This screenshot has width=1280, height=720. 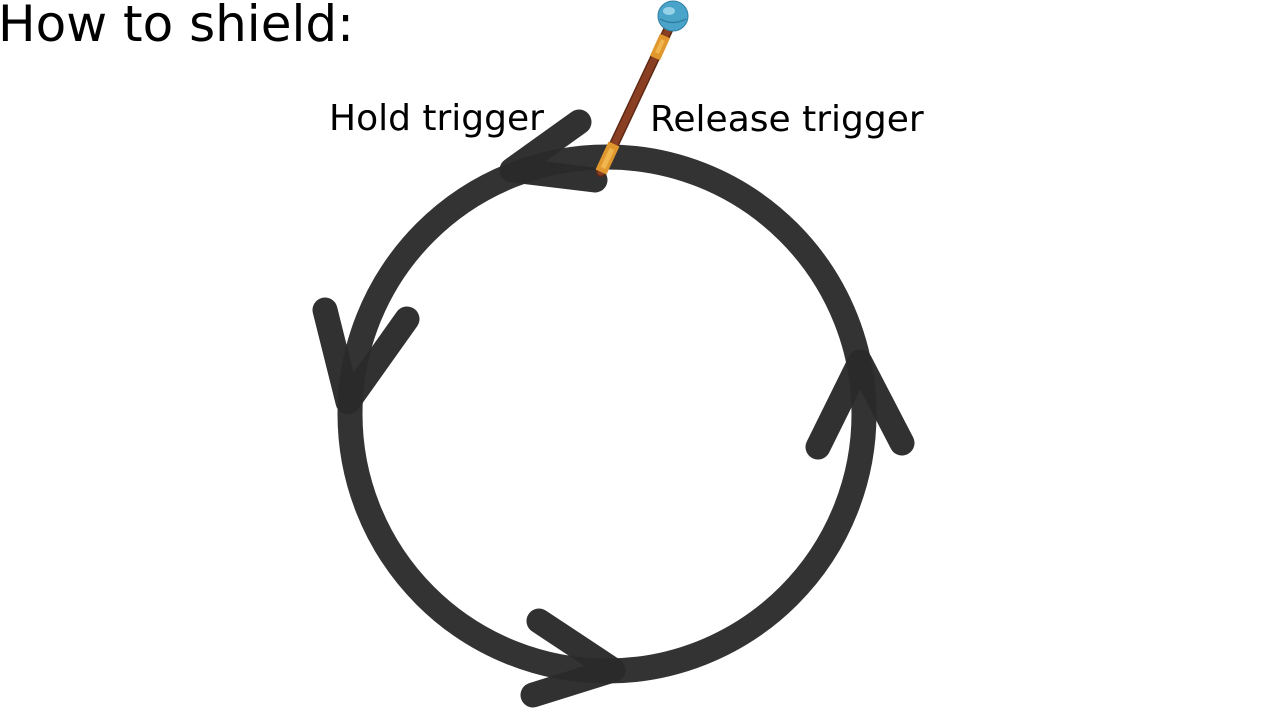 What do you see at coordinates (642, 88) in the screenshot?
I see `magic-wand-icon` at bounding box center [642, 88].